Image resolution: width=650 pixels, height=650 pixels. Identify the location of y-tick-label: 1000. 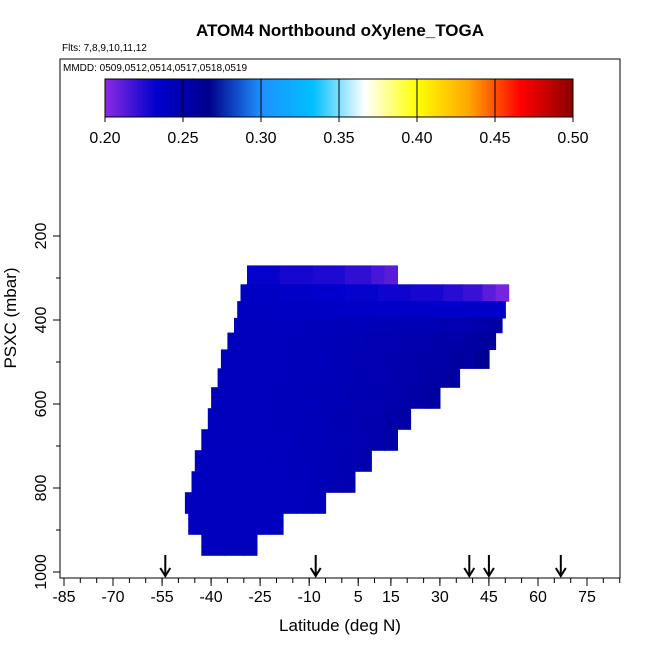
(41, 572).